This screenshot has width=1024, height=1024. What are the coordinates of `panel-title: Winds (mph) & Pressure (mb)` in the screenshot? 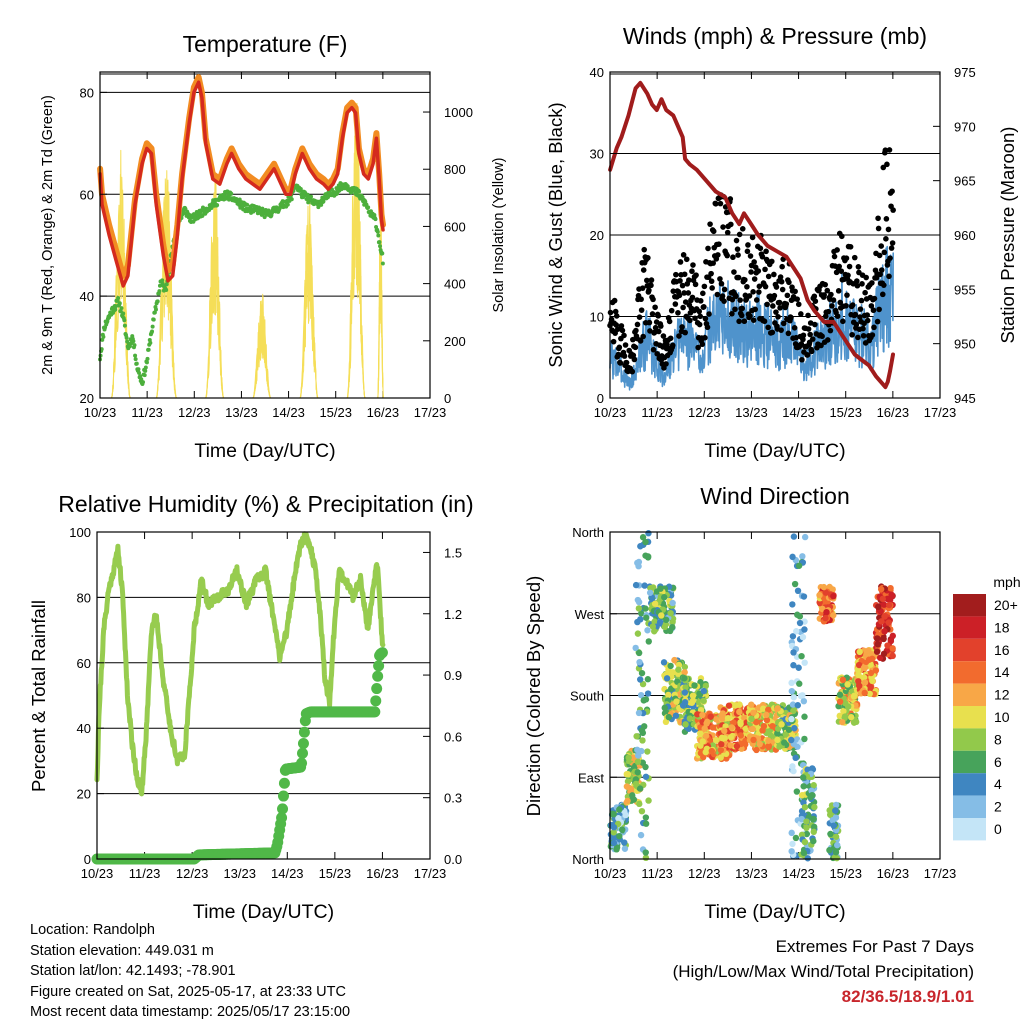 It's located at (775, 36).